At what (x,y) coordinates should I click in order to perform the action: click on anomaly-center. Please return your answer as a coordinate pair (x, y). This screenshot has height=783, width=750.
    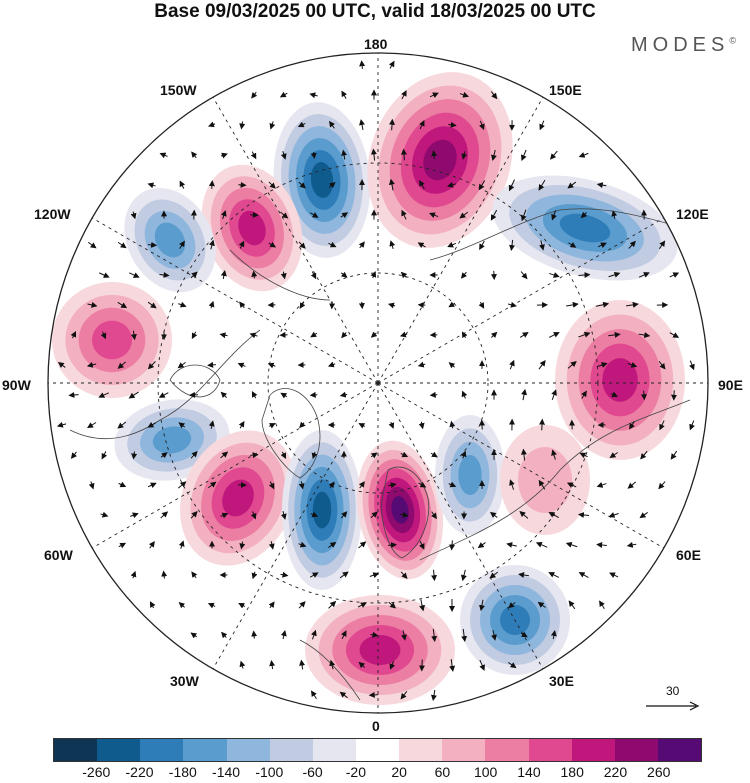
    Looking at the image, I should click on (380, 650).